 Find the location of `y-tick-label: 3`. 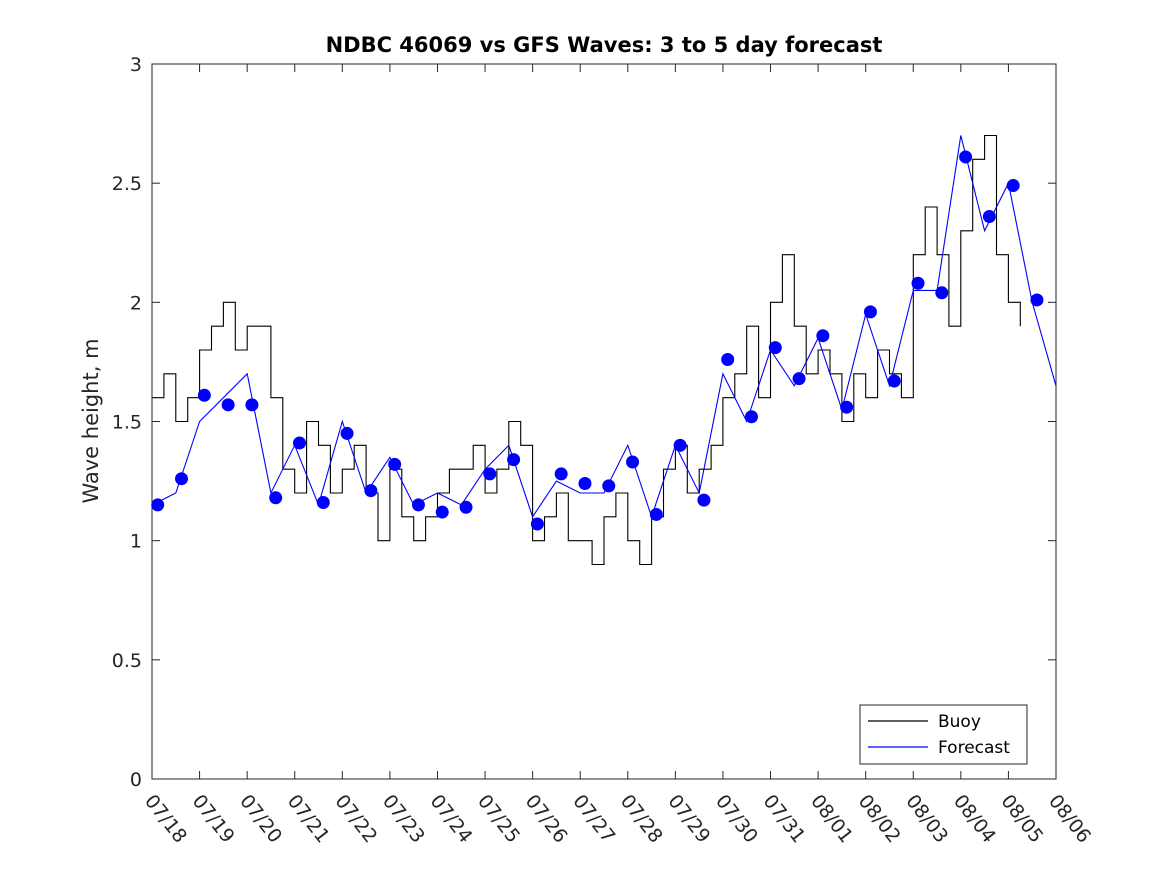

y-tick-label: 3 is located at coordinates (136, 65).